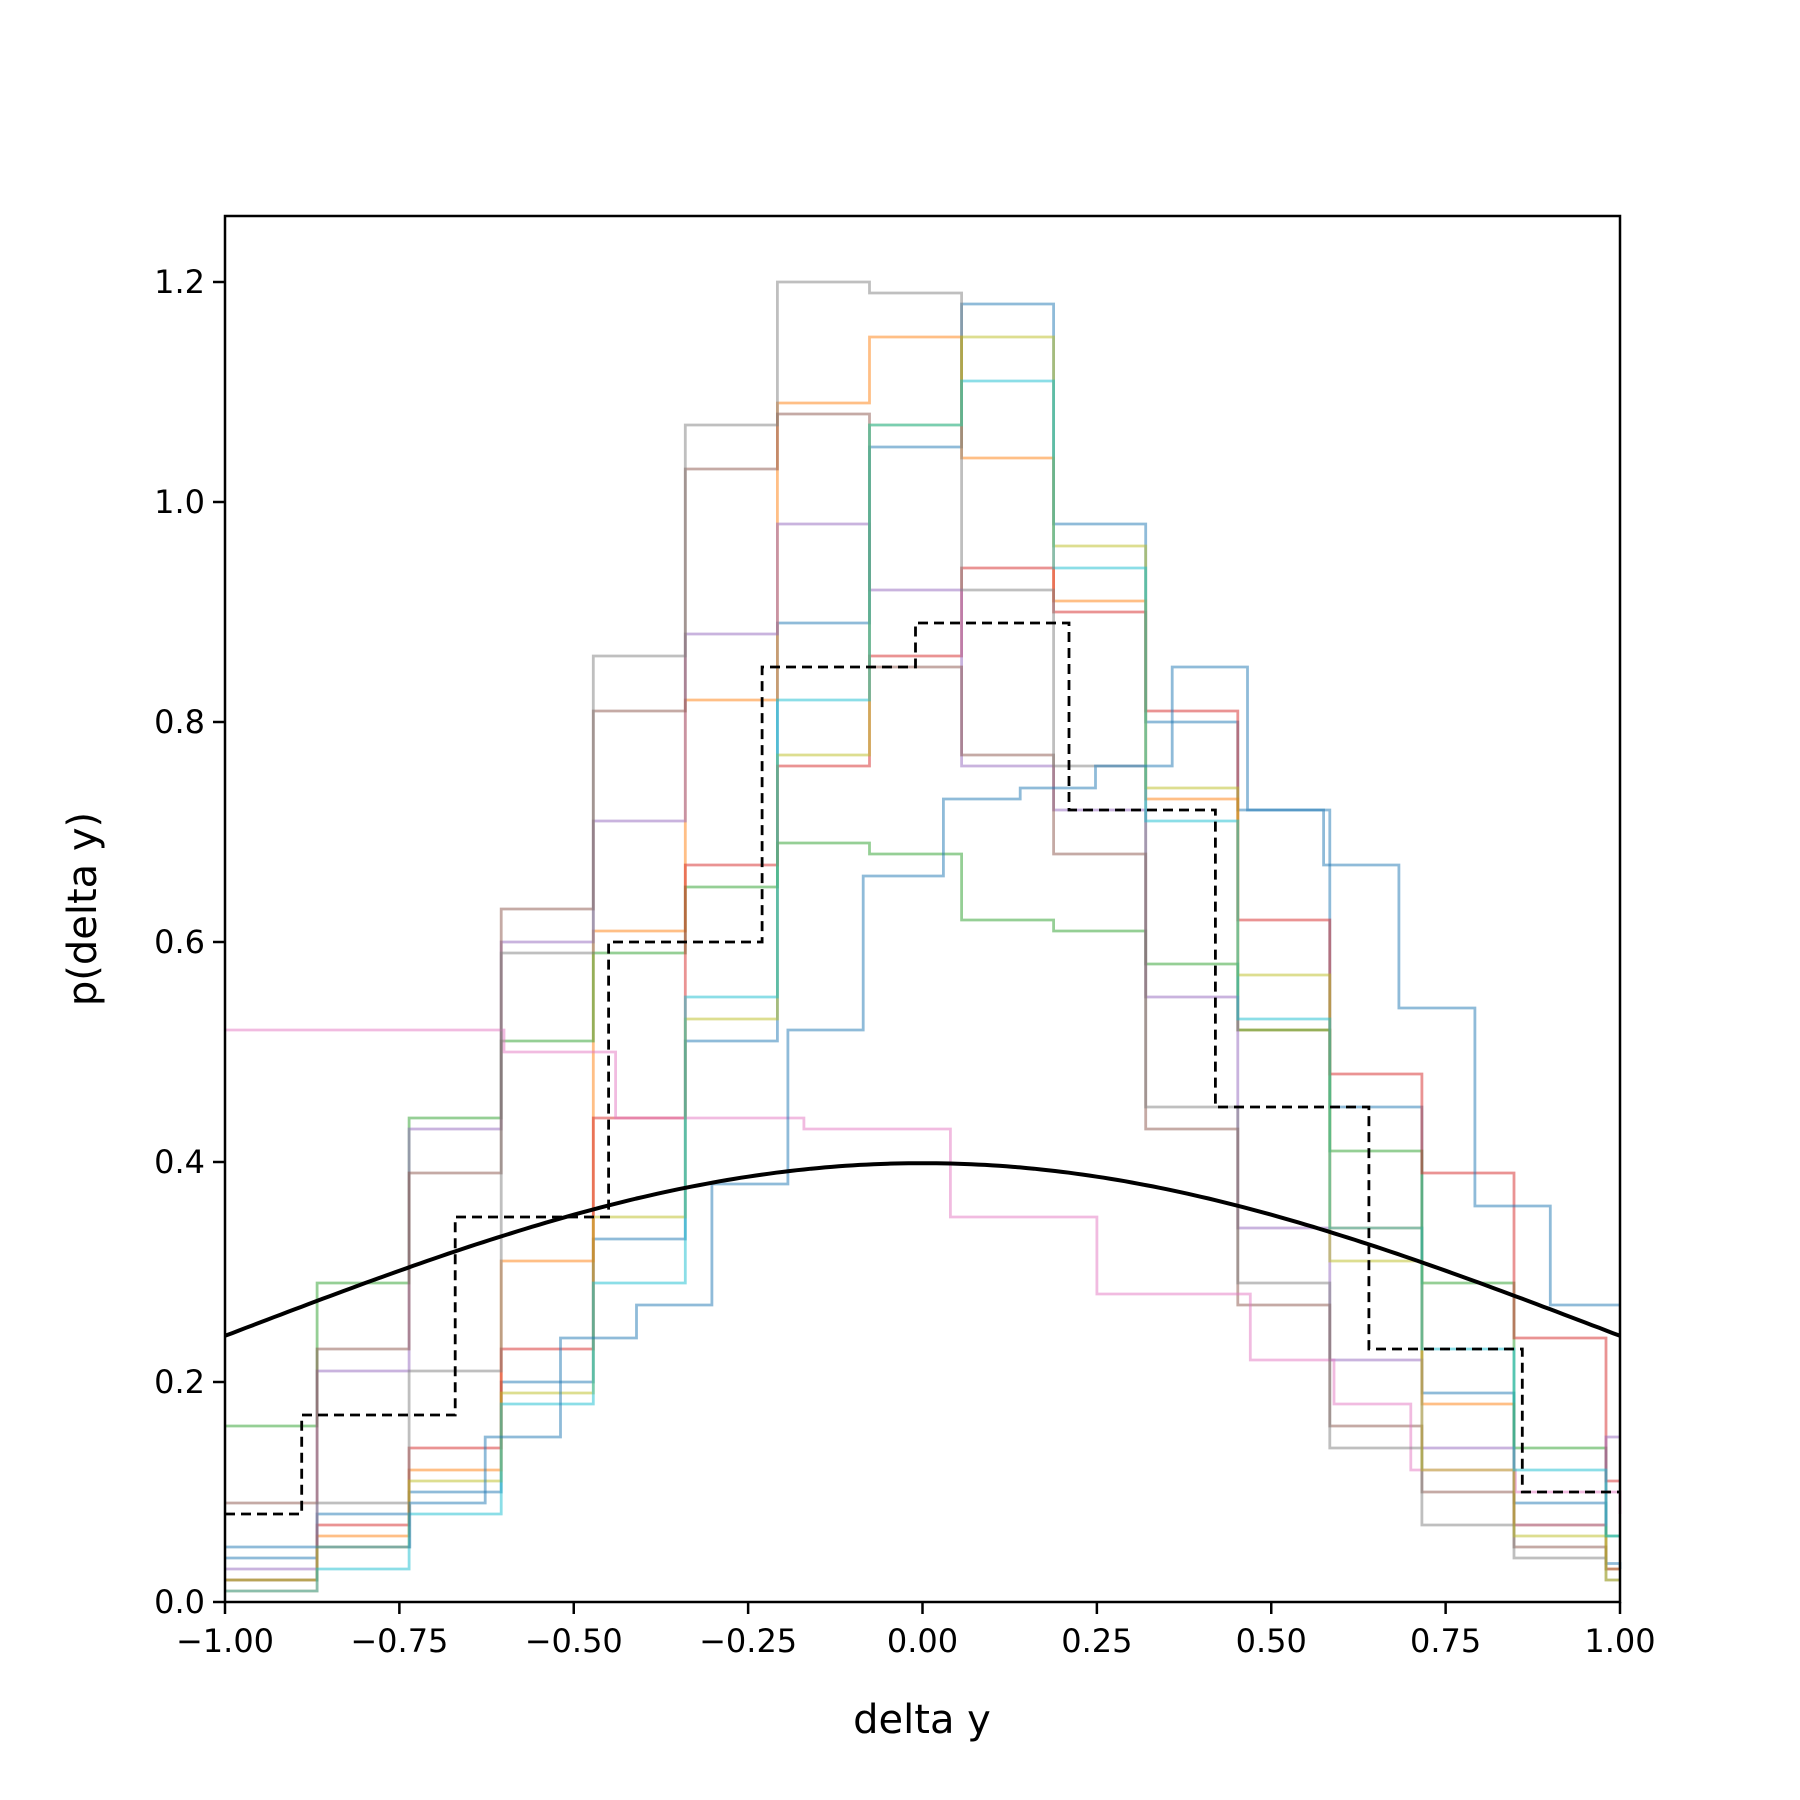  I want to click on y-tick-label: 1.0, so click(179, 502).